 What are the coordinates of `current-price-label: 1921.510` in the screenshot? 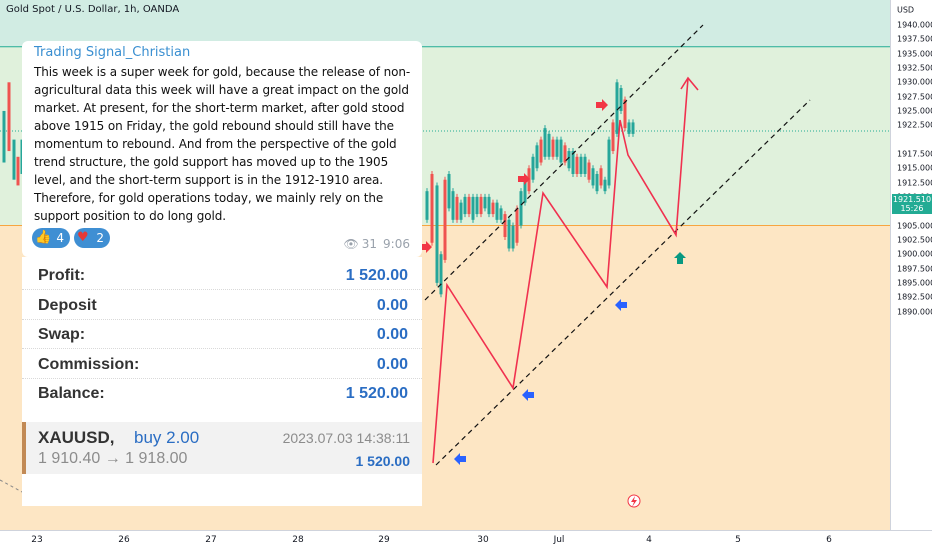 It's located at (912, 199).